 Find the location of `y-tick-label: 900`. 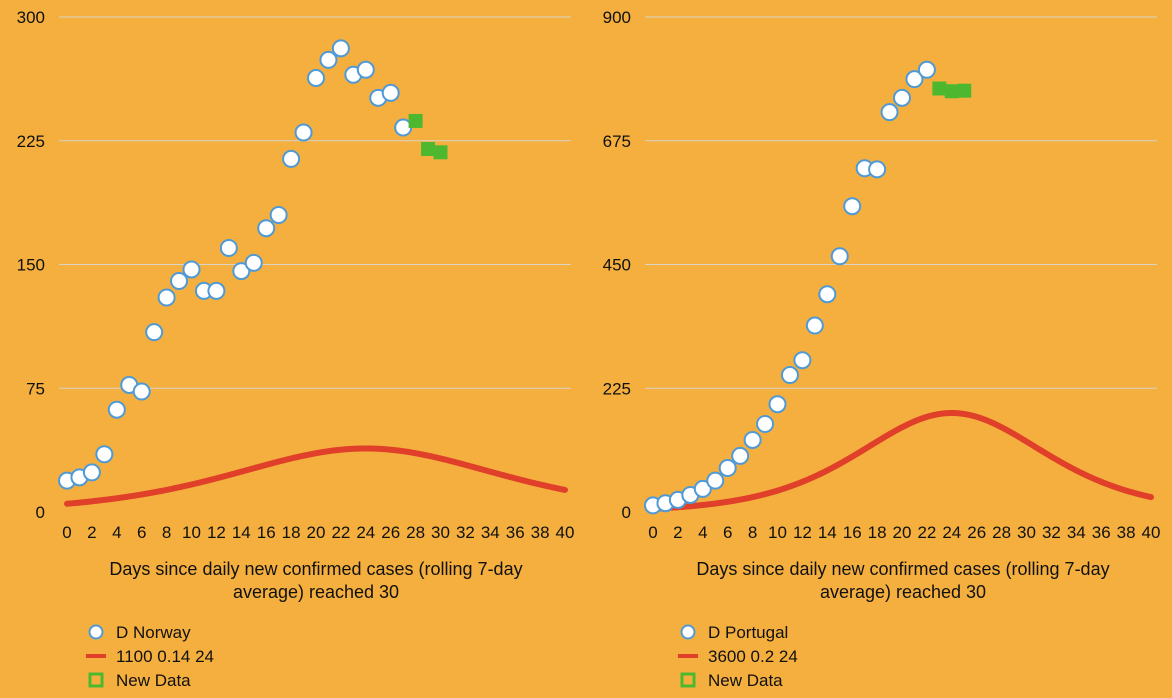

y-tick-label: 900 is located at coordinates (617, 17).